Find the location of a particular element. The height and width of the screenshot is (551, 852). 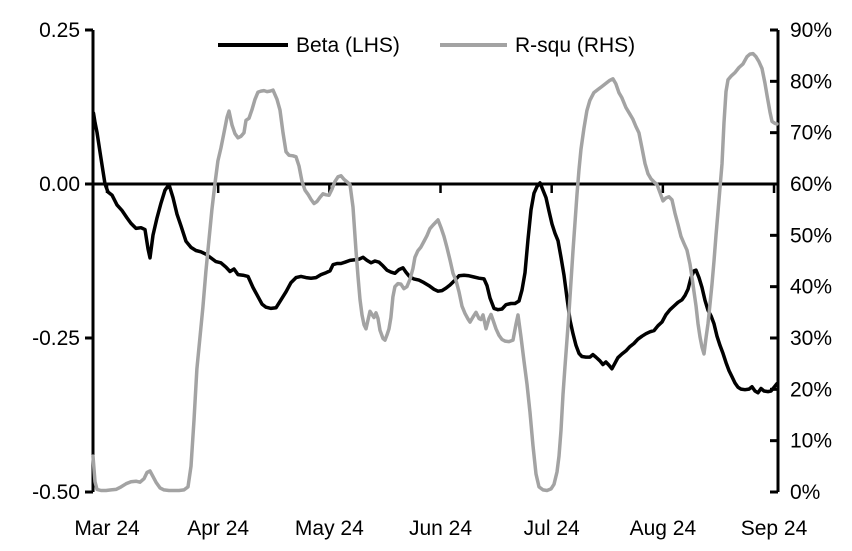

legend-label-beta: Beta (LHS) is located at coordinates (348, 45).